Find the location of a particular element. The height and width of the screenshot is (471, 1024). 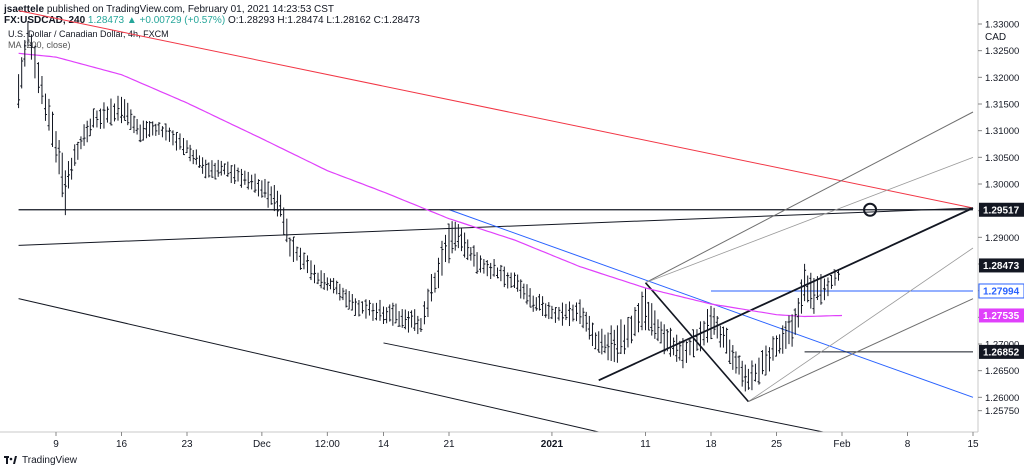

tradingview-logo: TradingView is located at coordinates (40, 460).